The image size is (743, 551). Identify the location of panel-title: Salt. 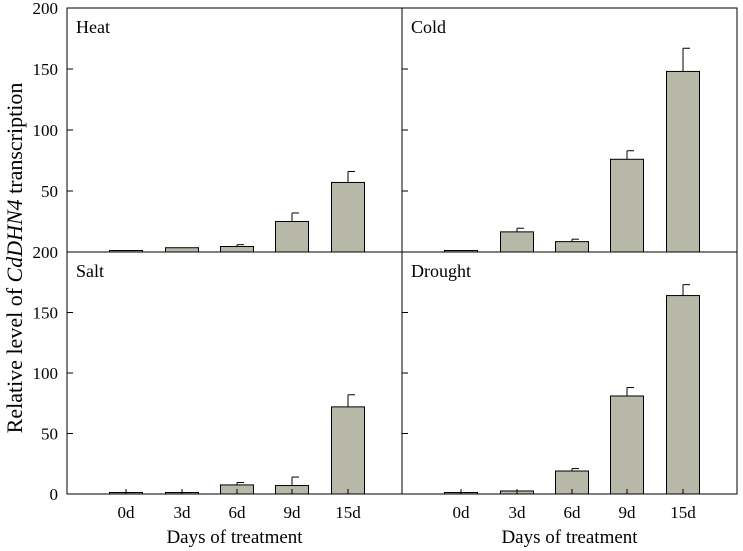
(90, 271).